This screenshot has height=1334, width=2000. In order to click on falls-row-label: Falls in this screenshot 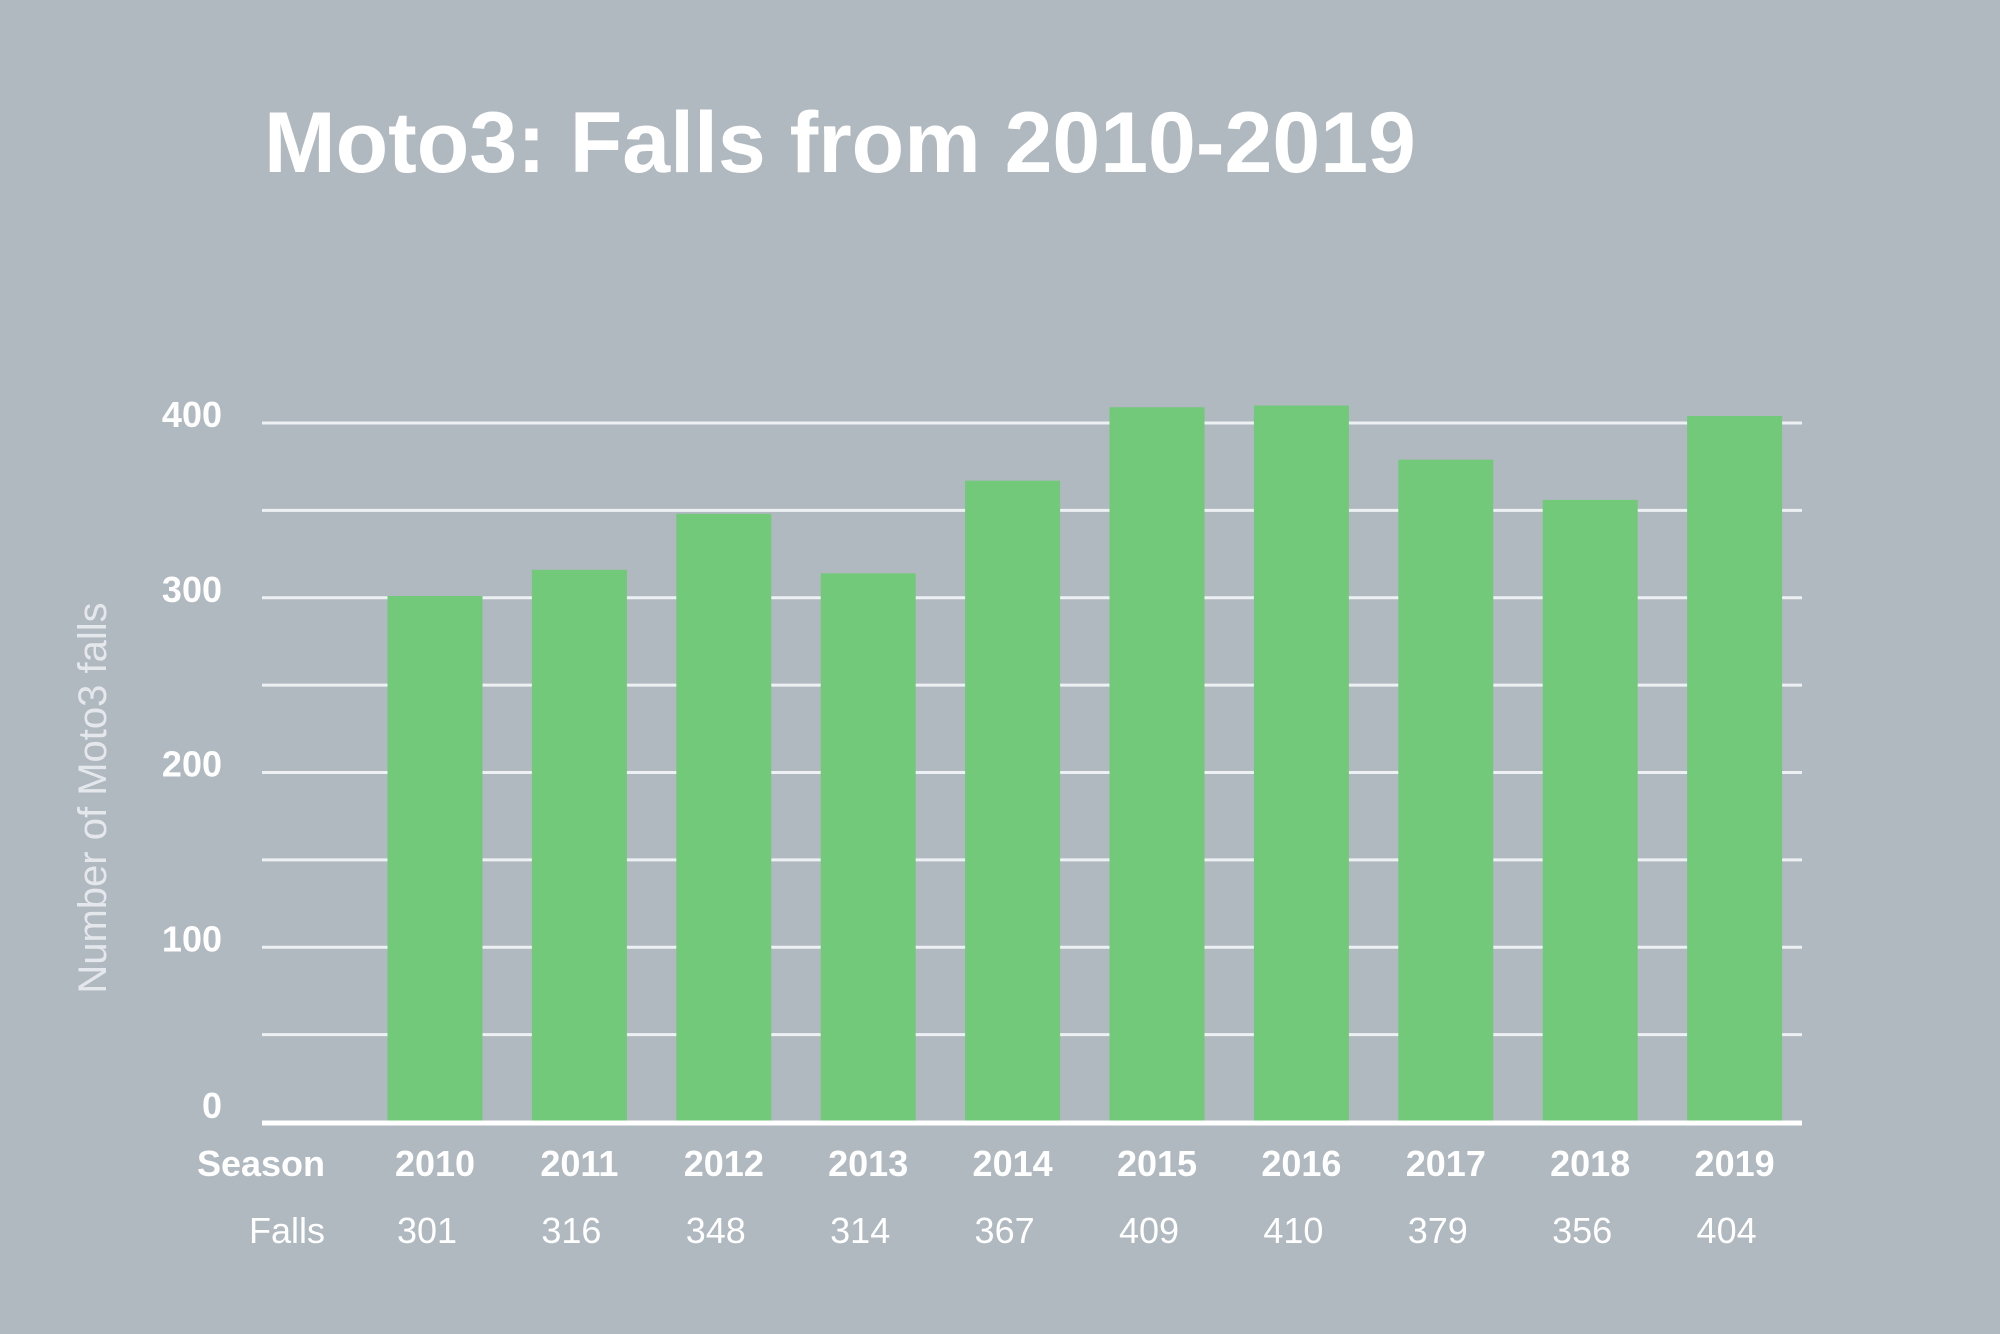, I will do `click(287, 1230)`.